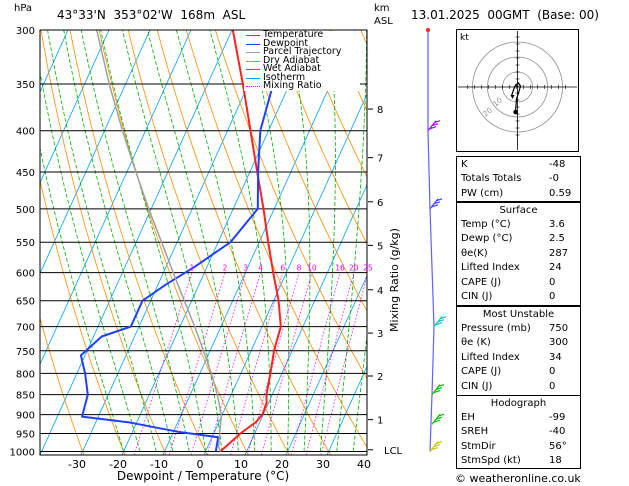  Describe the element at coordinates (292, 85) in the screenshot. I see `legend-label: Mixing Ratio` at that location.